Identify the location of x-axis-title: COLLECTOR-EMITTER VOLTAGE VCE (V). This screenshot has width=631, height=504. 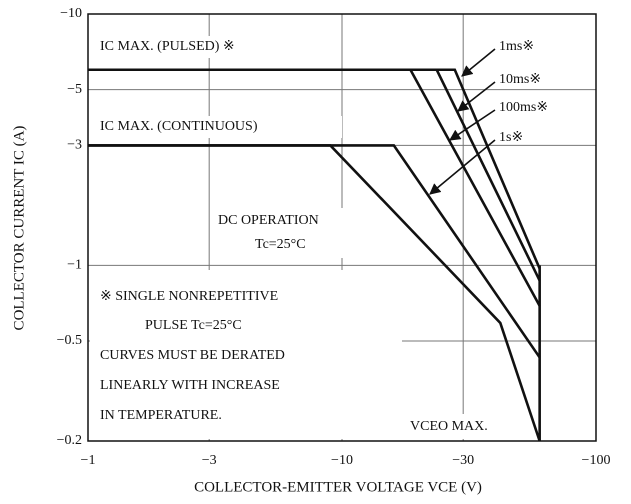
(338, 487).